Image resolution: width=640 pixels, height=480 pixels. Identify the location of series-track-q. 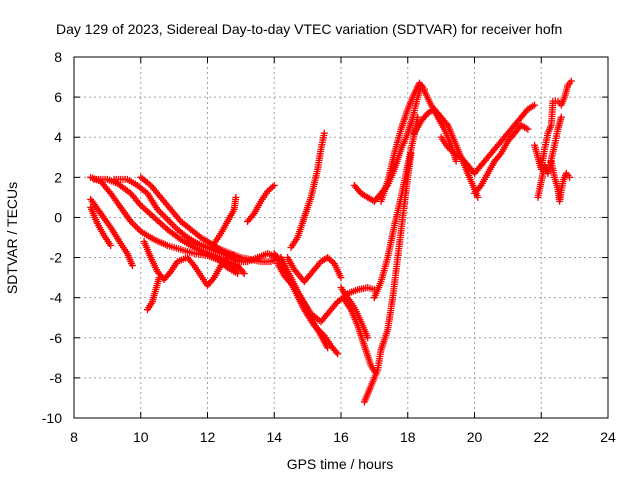
(360, 337).